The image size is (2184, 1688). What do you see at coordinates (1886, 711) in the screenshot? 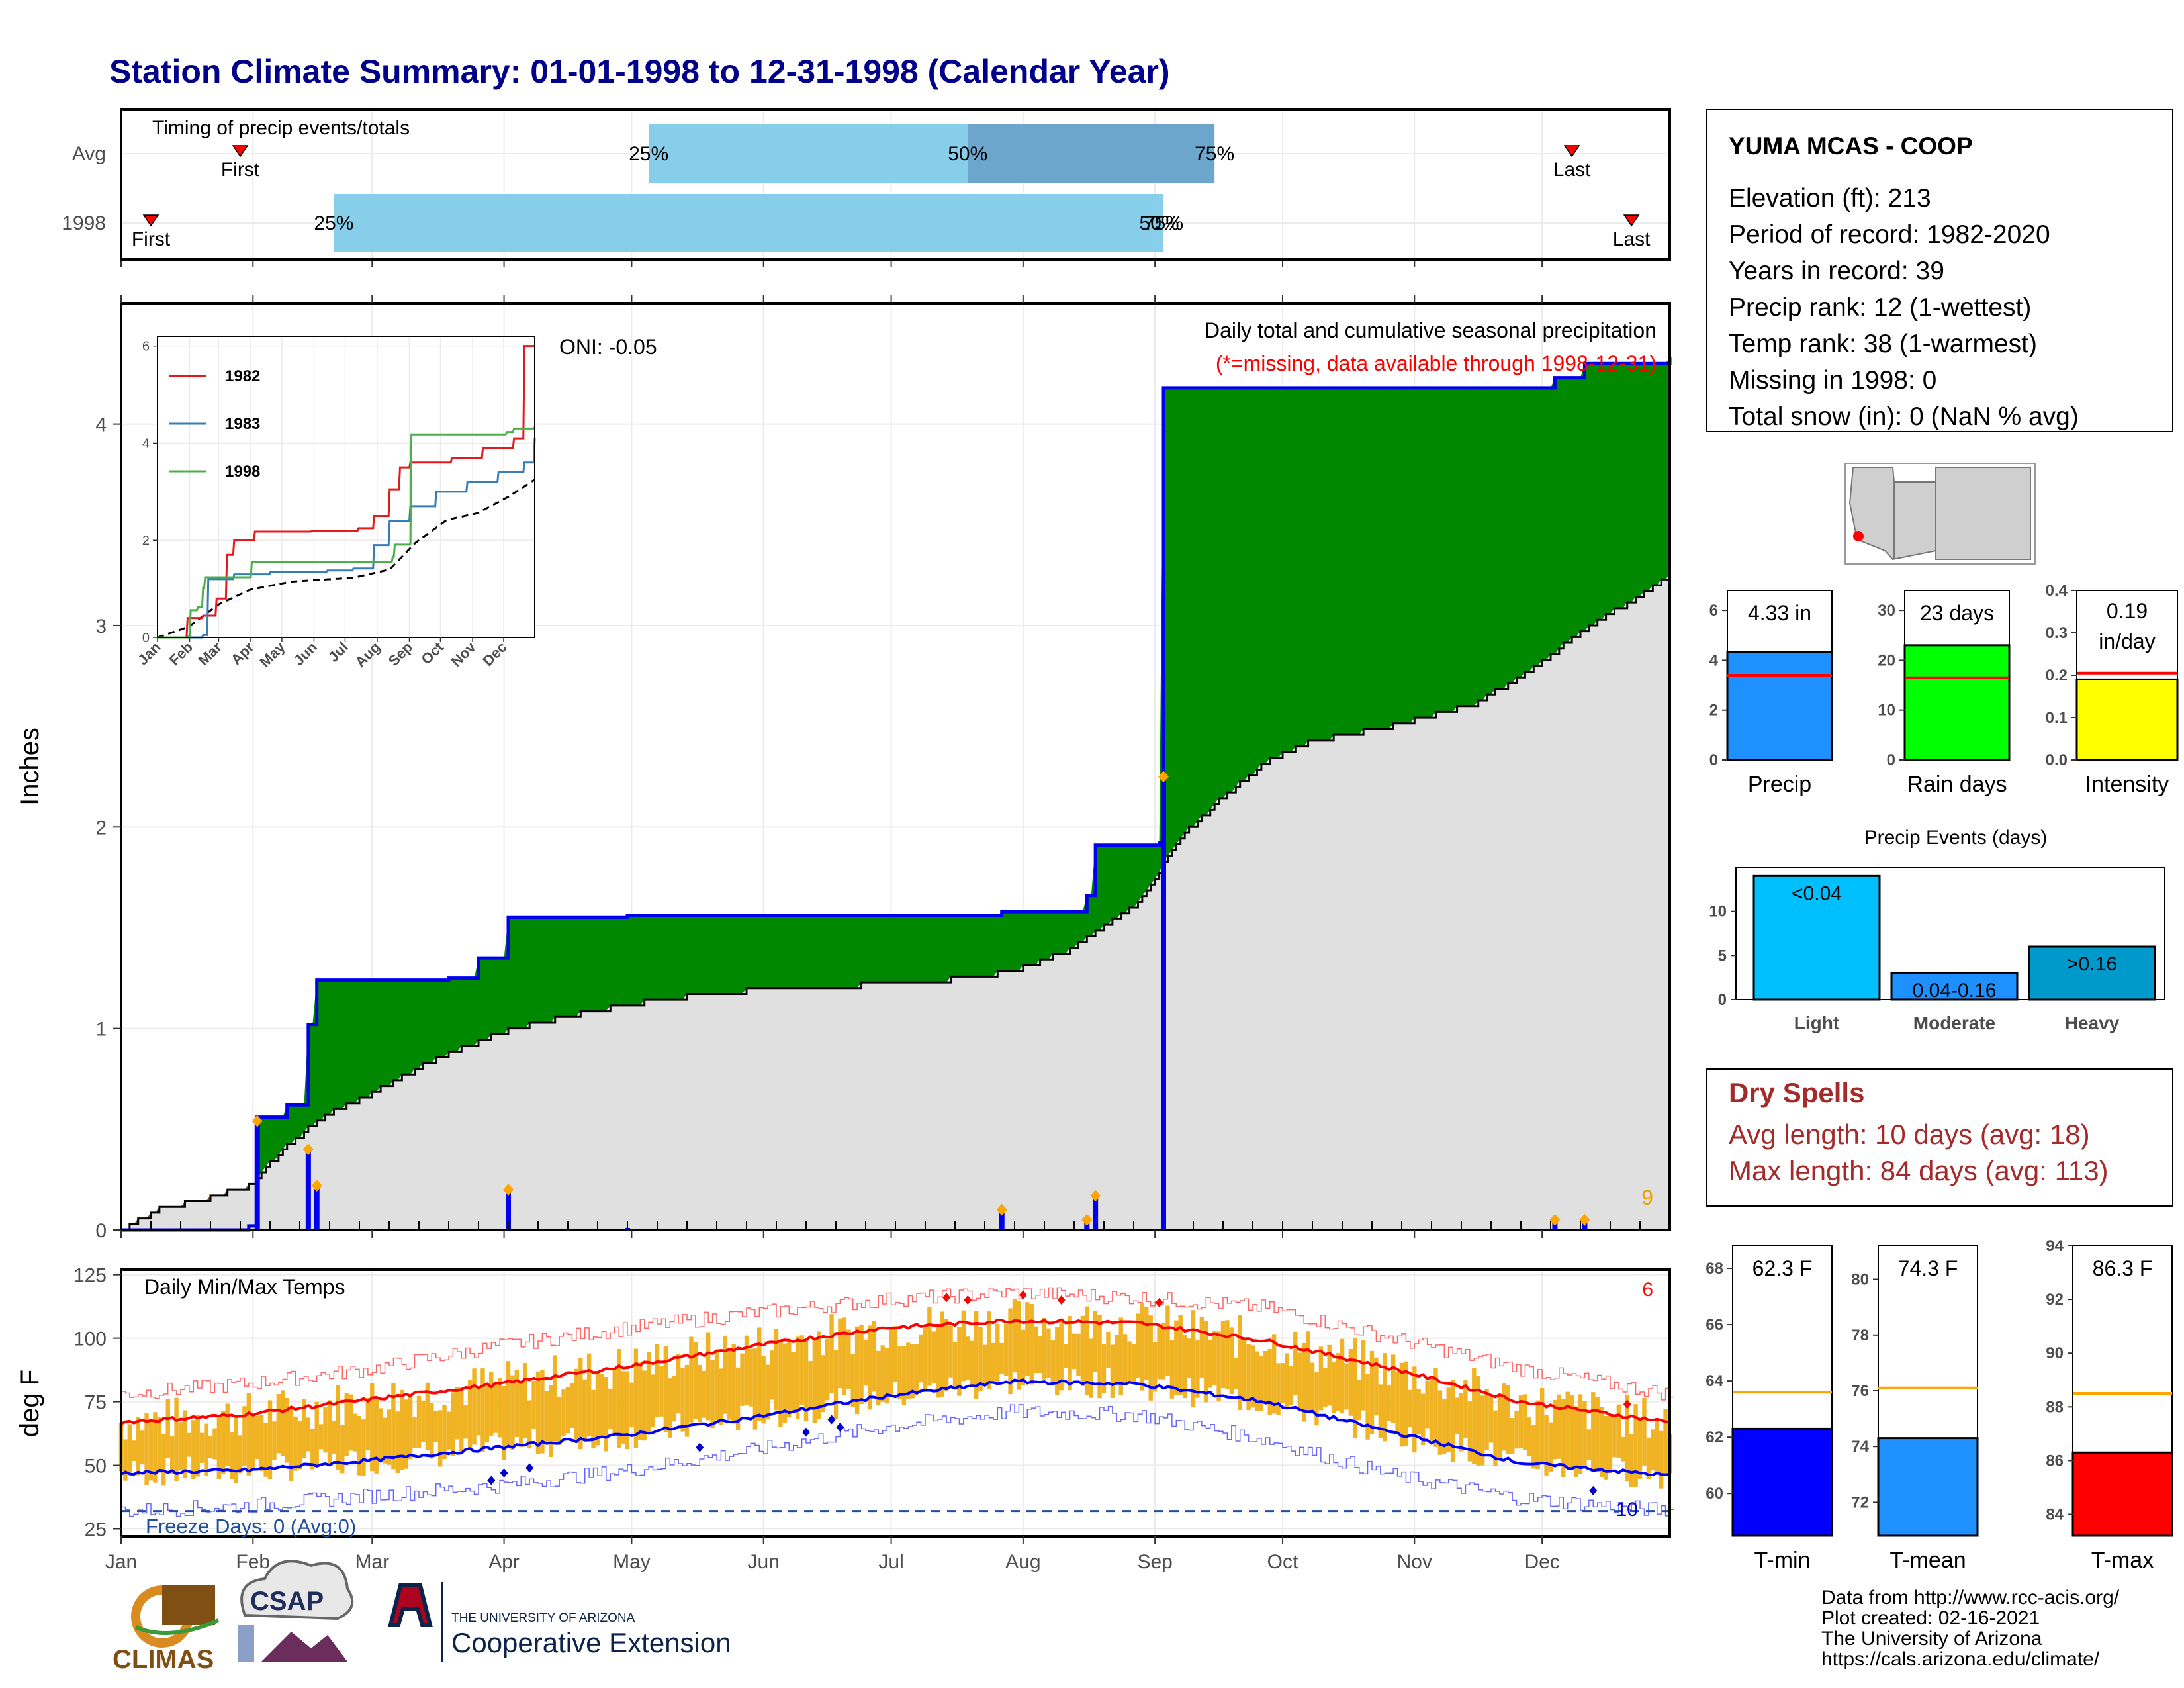
I see `precip-summary-1-y-tick-label: 10` at bounding box center [1886, 711].